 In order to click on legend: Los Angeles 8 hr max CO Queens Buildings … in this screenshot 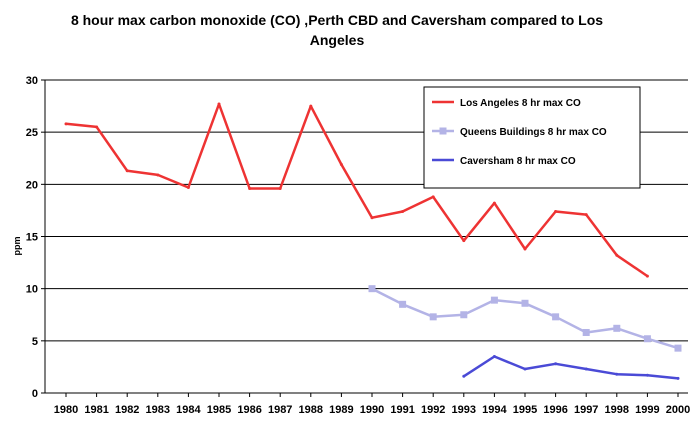, I will do `click(532, 137)`.